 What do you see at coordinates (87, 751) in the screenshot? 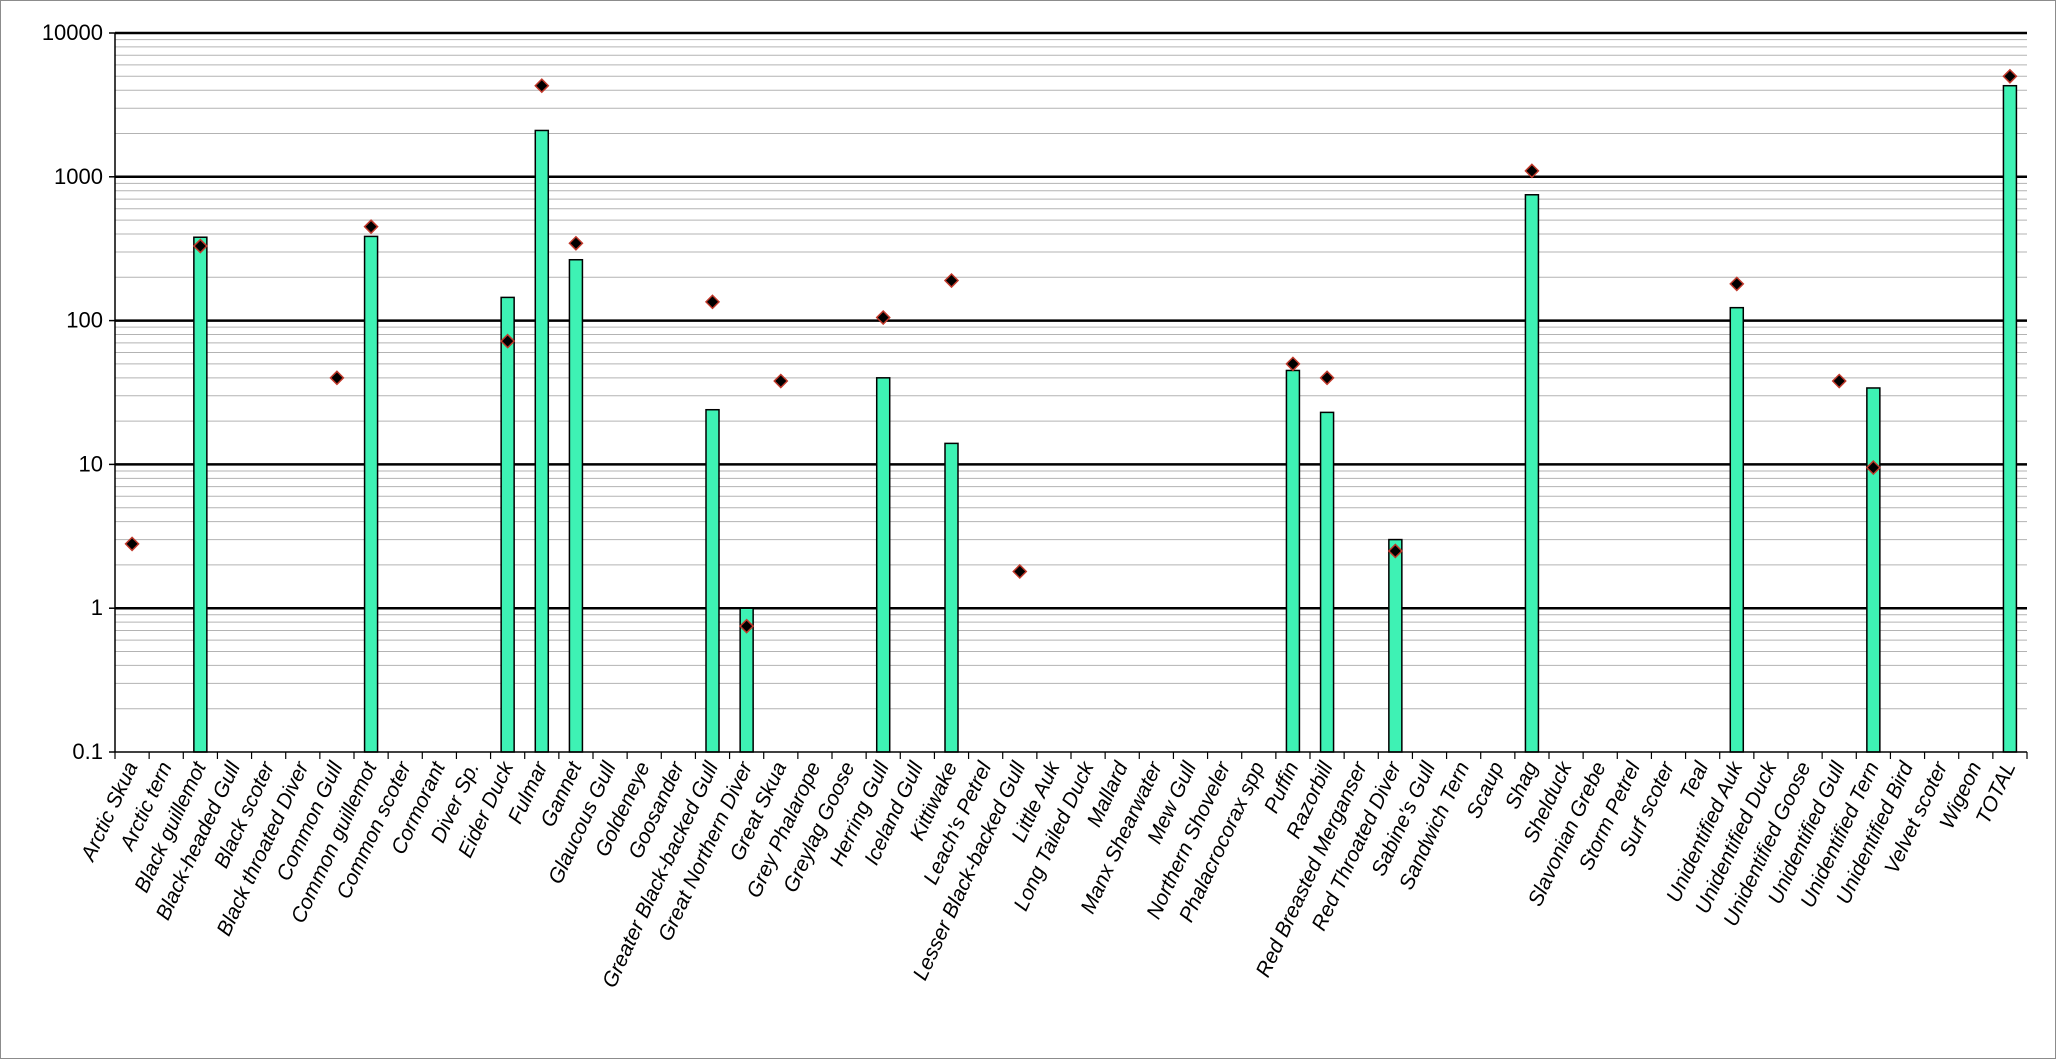
I see `y-tick-label: 0.1` at bounding box center [87, 751].